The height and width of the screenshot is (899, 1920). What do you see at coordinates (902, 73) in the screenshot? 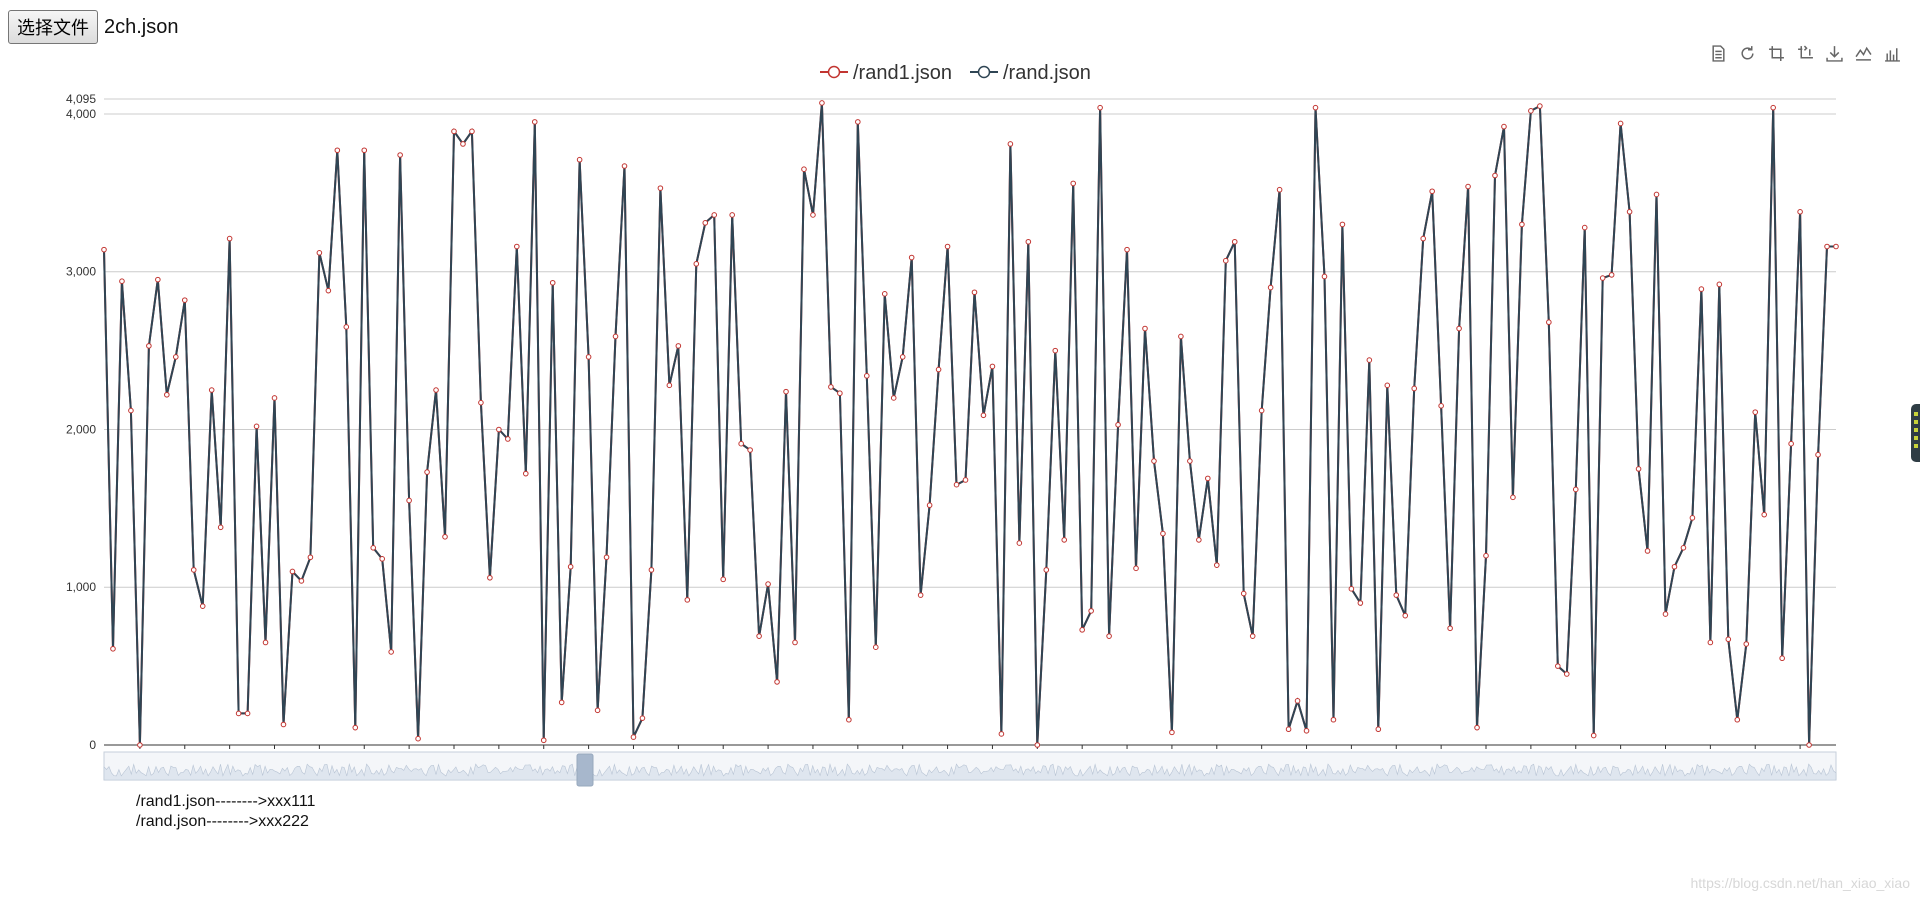
I see `legend-label-1: /rand1.json` at bounding box center [902, 73].